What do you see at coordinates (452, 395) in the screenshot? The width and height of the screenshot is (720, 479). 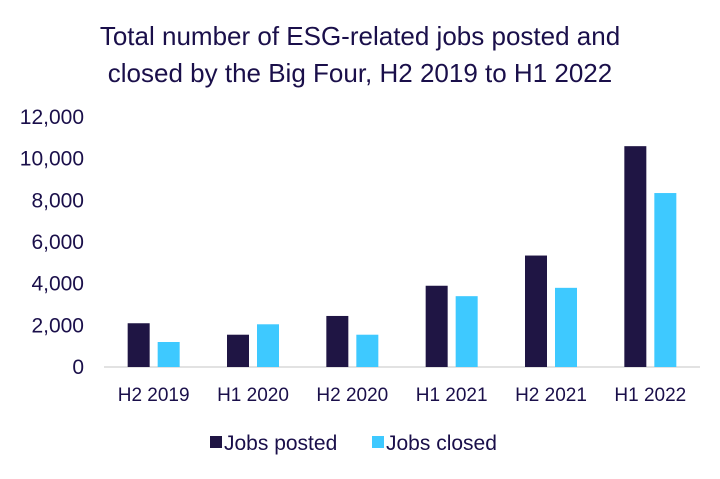 I see `x-tick-label: H1 2021` at bounding box center [452, 395].